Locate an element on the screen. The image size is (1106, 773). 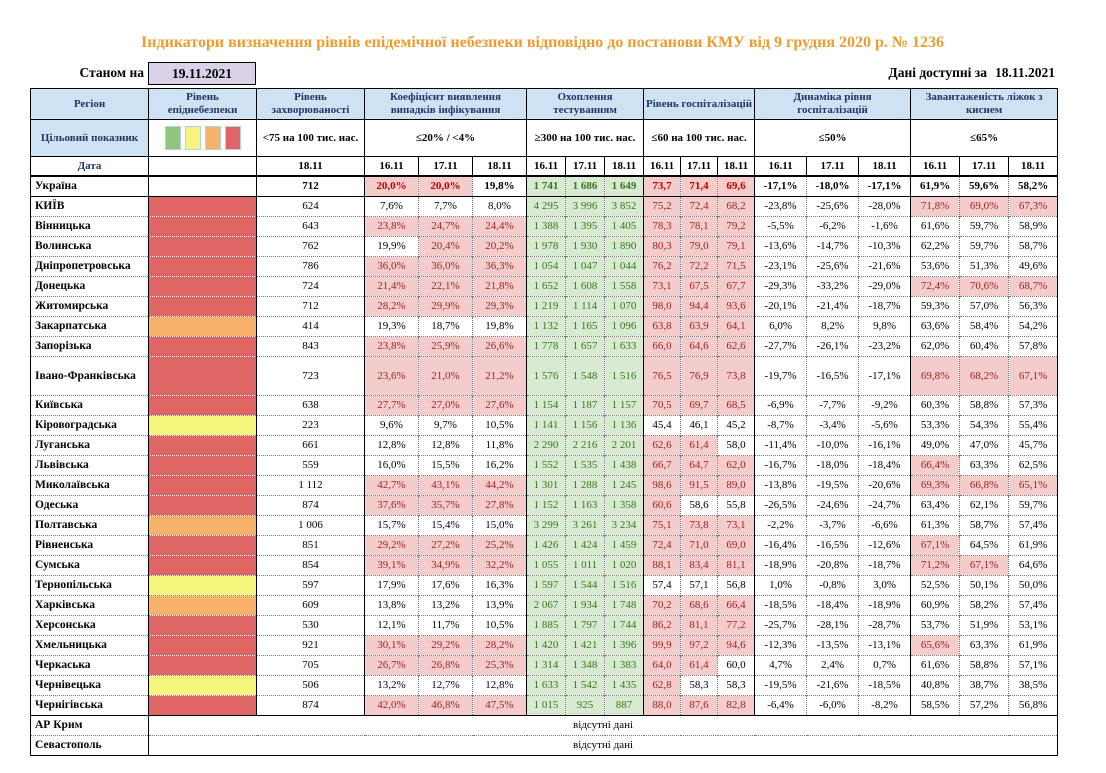
hospitalization-value: 68,6 is located at coordinates (699, 605).